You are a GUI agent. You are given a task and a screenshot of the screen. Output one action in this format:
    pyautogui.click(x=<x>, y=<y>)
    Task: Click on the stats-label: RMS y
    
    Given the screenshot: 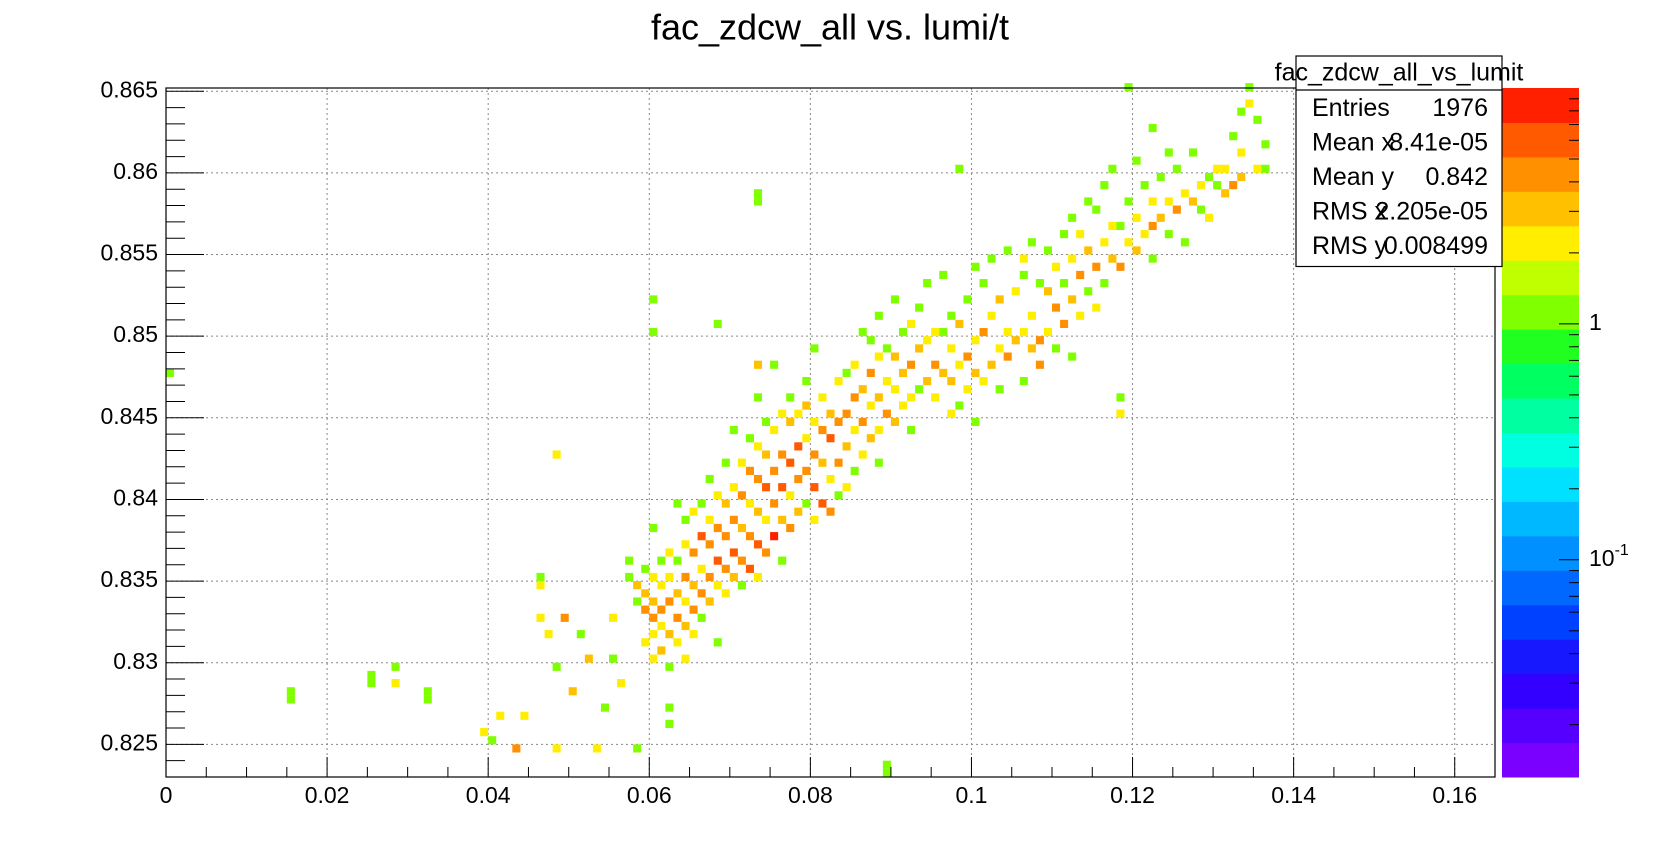 What is the action you would take?
    pyautogui.click(x=1350, y=246)
    